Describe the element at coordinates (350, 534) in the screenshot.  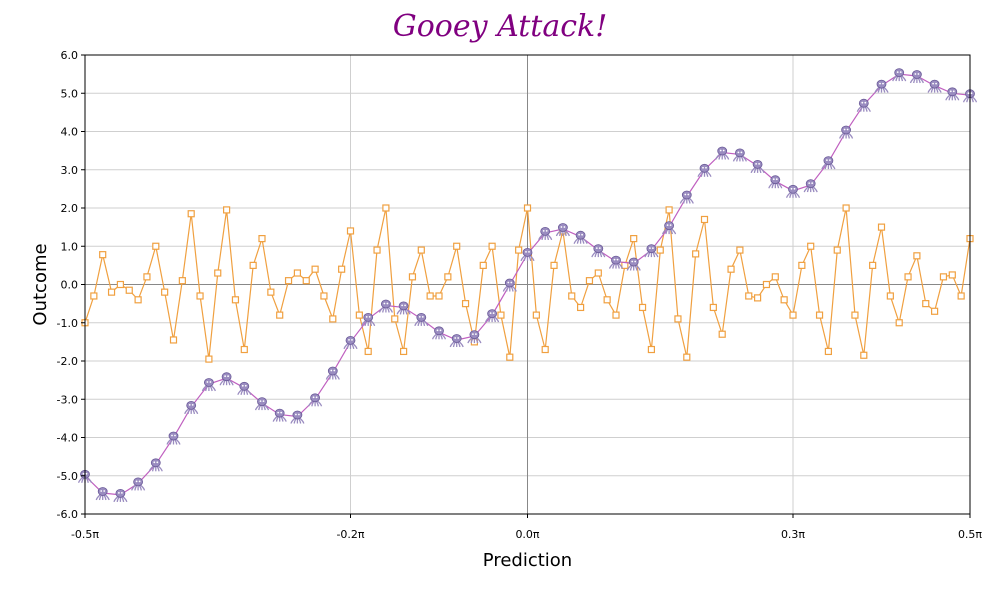
I see `x-tick-label: -0.2π` at that location.